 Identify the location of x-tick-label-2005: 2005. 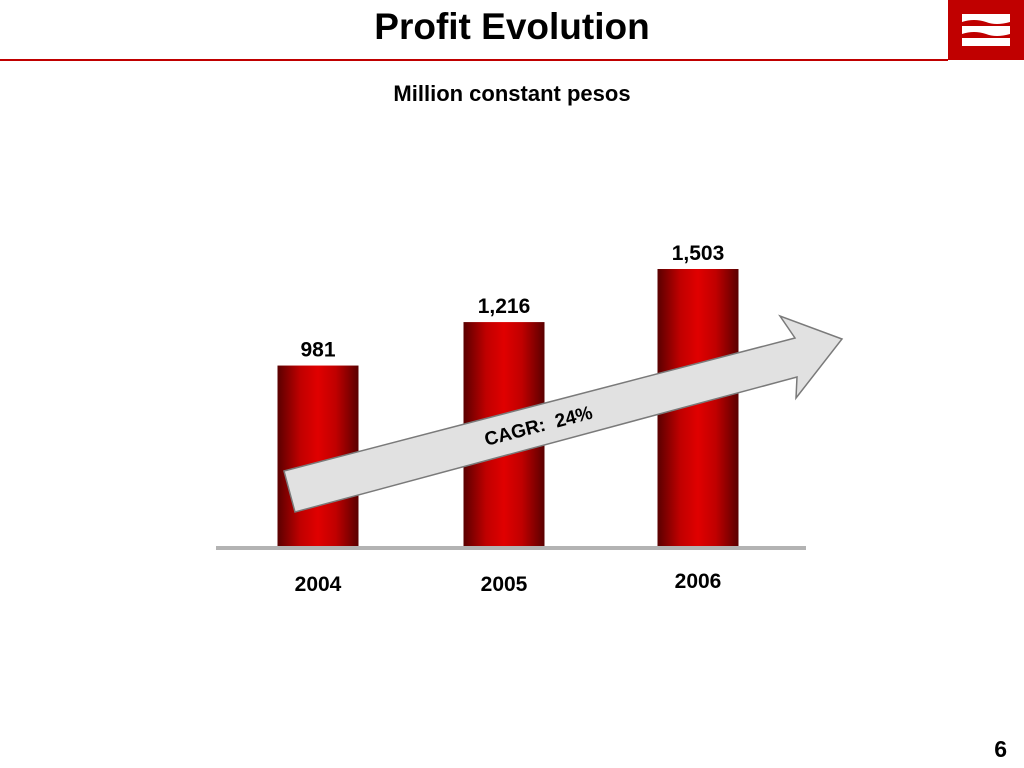
(504, 584).